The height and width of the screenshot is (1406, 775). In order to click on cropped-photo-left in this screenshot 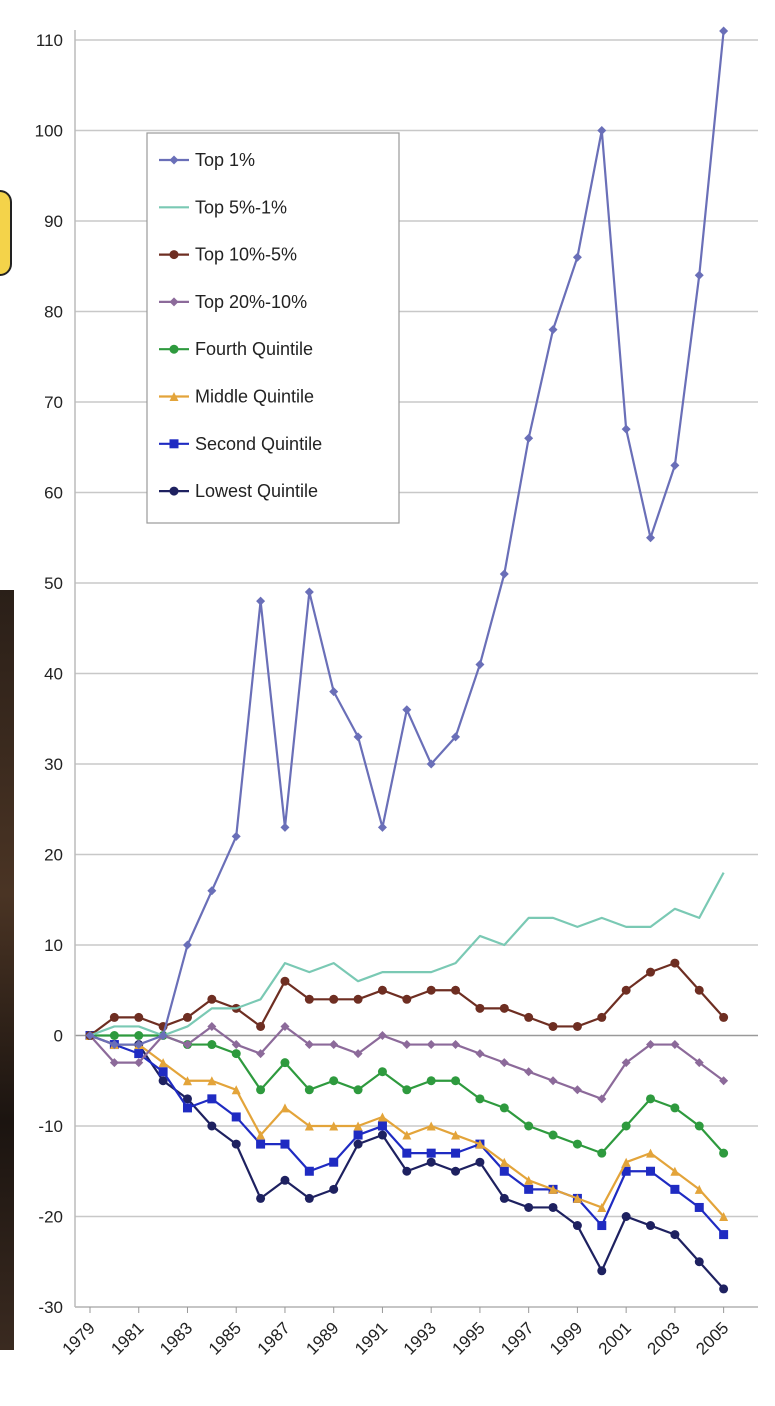, I will do `click(7, 970)`.